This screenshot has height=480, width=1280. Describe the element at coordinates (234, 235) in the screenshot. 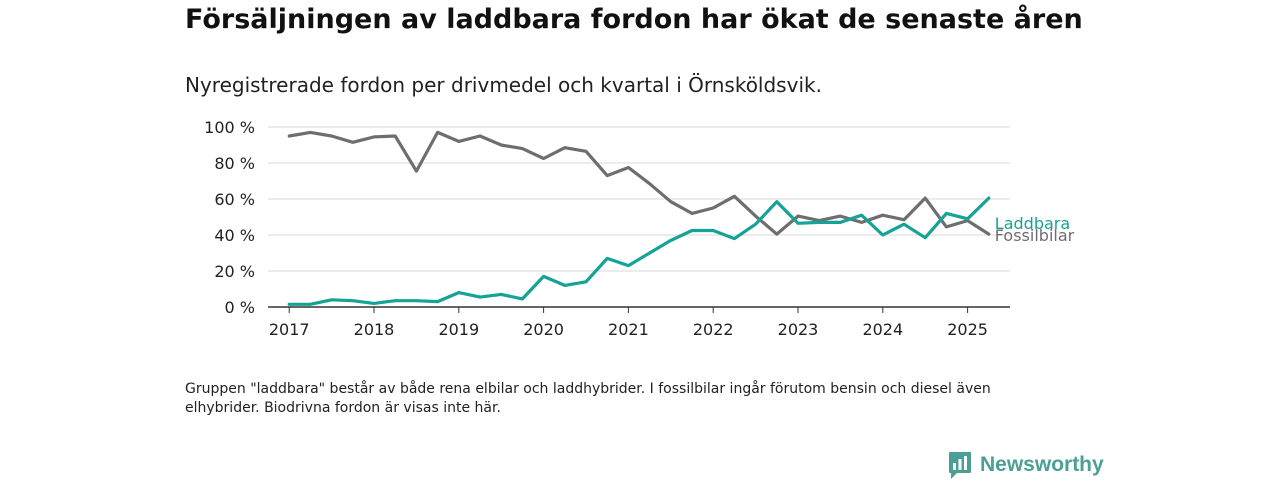

I see `y-tick-label-40: 40 %` at that location.